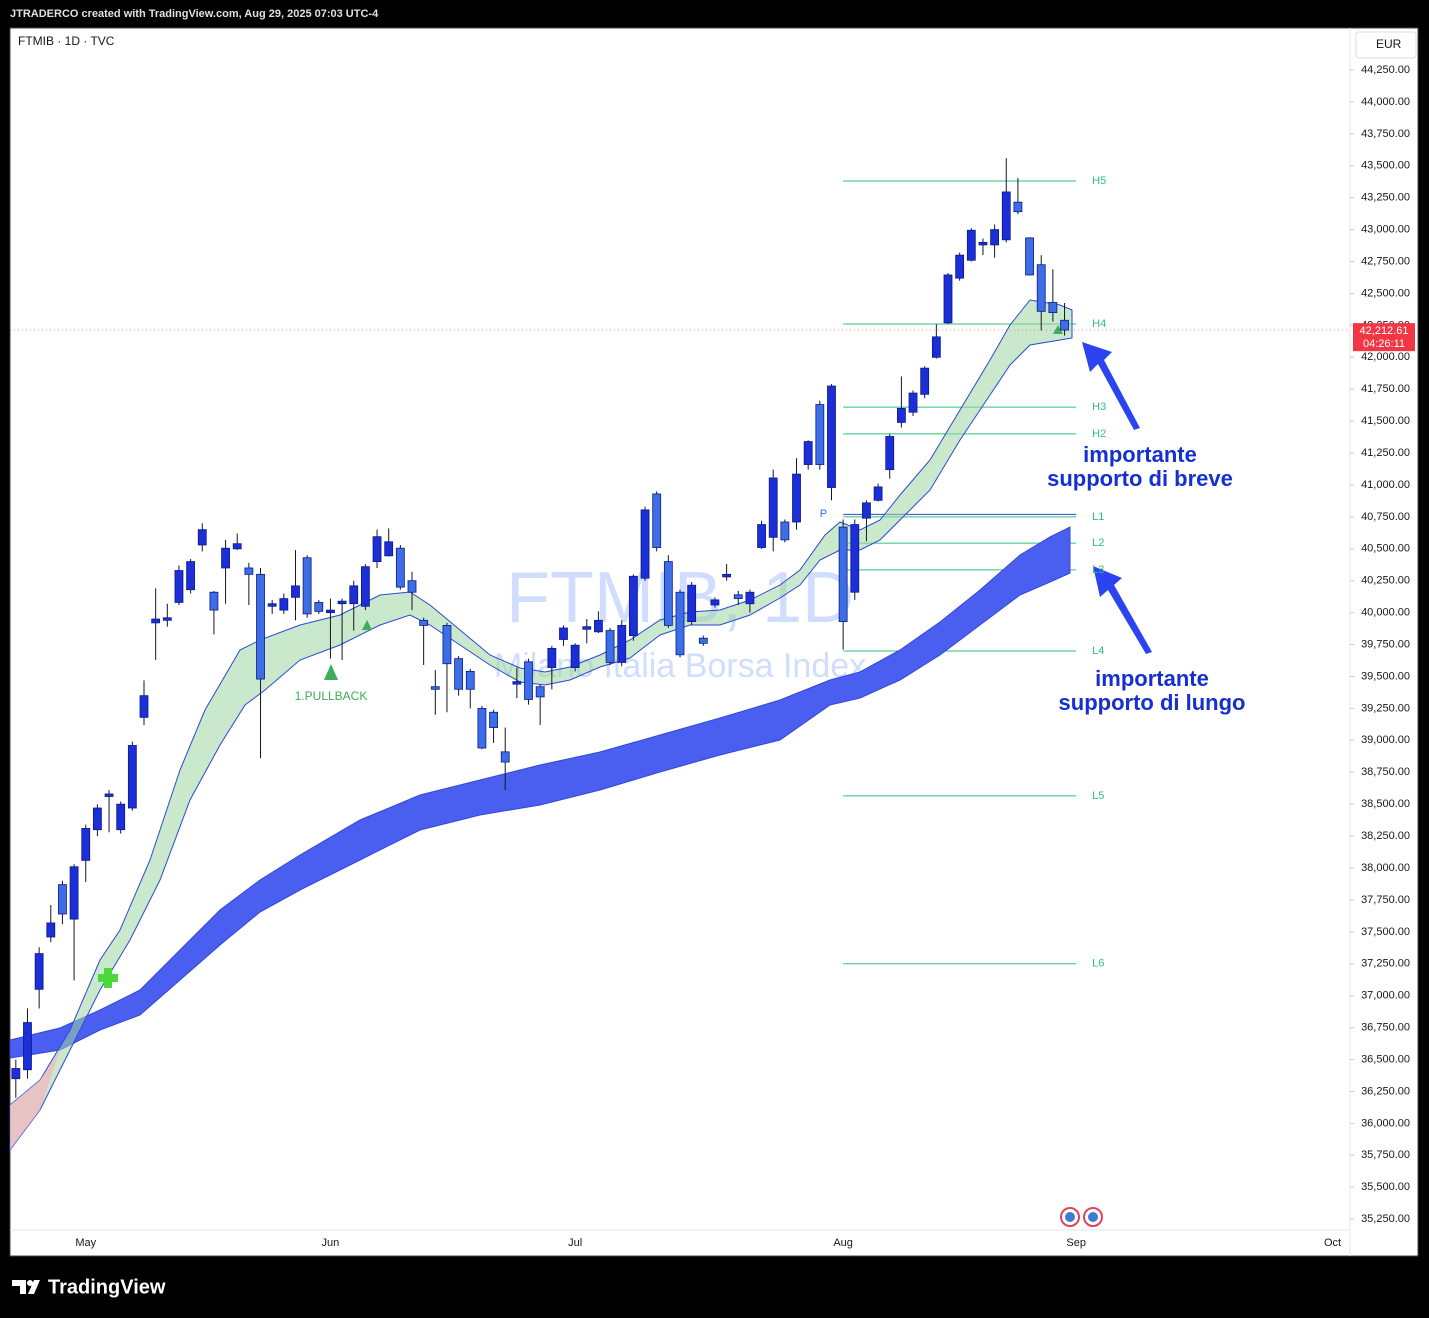 Image resolution: width=1429 pixels, height=1318 pixels. I want to click on y-tick-label: 36,500.00, so click(1385, 1059).